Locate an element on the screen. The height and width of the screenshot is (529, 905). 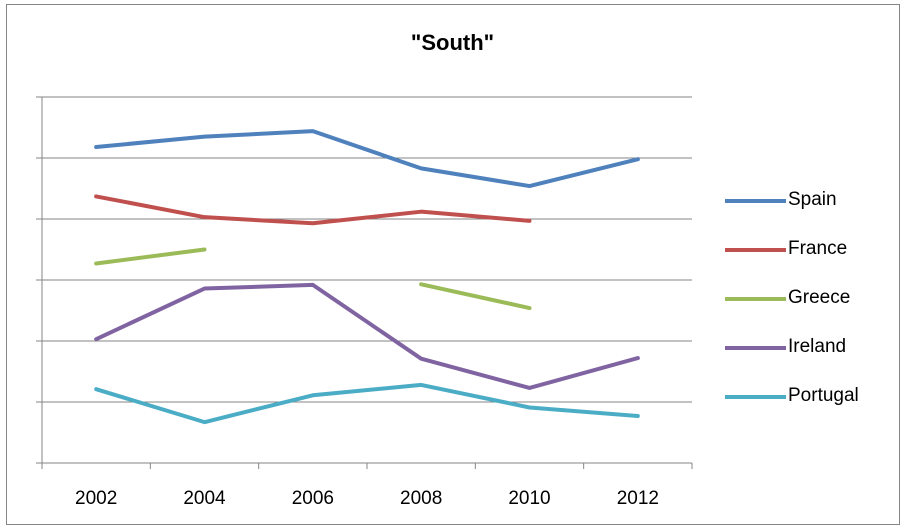
legend-label: France is located at coordinates (818, 248).